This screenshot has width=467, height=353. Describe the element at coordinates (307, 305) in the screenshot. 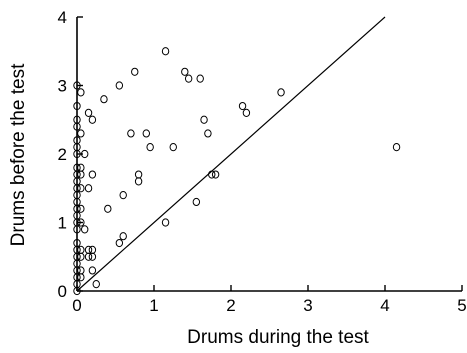

I see `x-tick-label: 3` at that location.